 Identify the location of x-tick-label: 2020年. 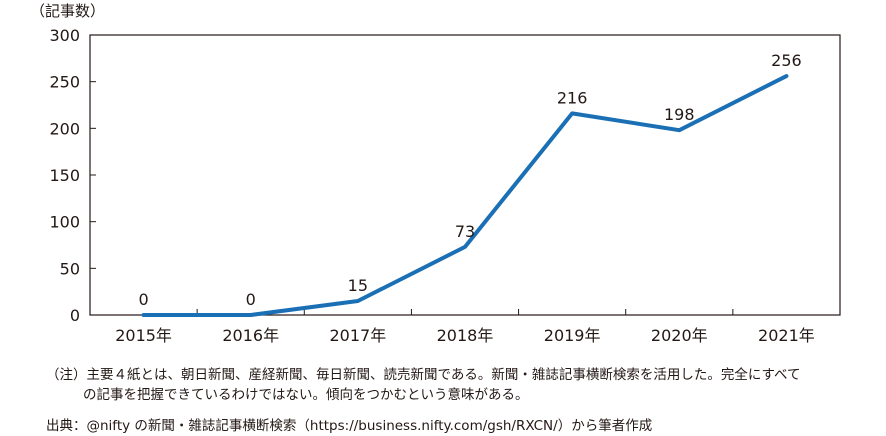
(679, 335).